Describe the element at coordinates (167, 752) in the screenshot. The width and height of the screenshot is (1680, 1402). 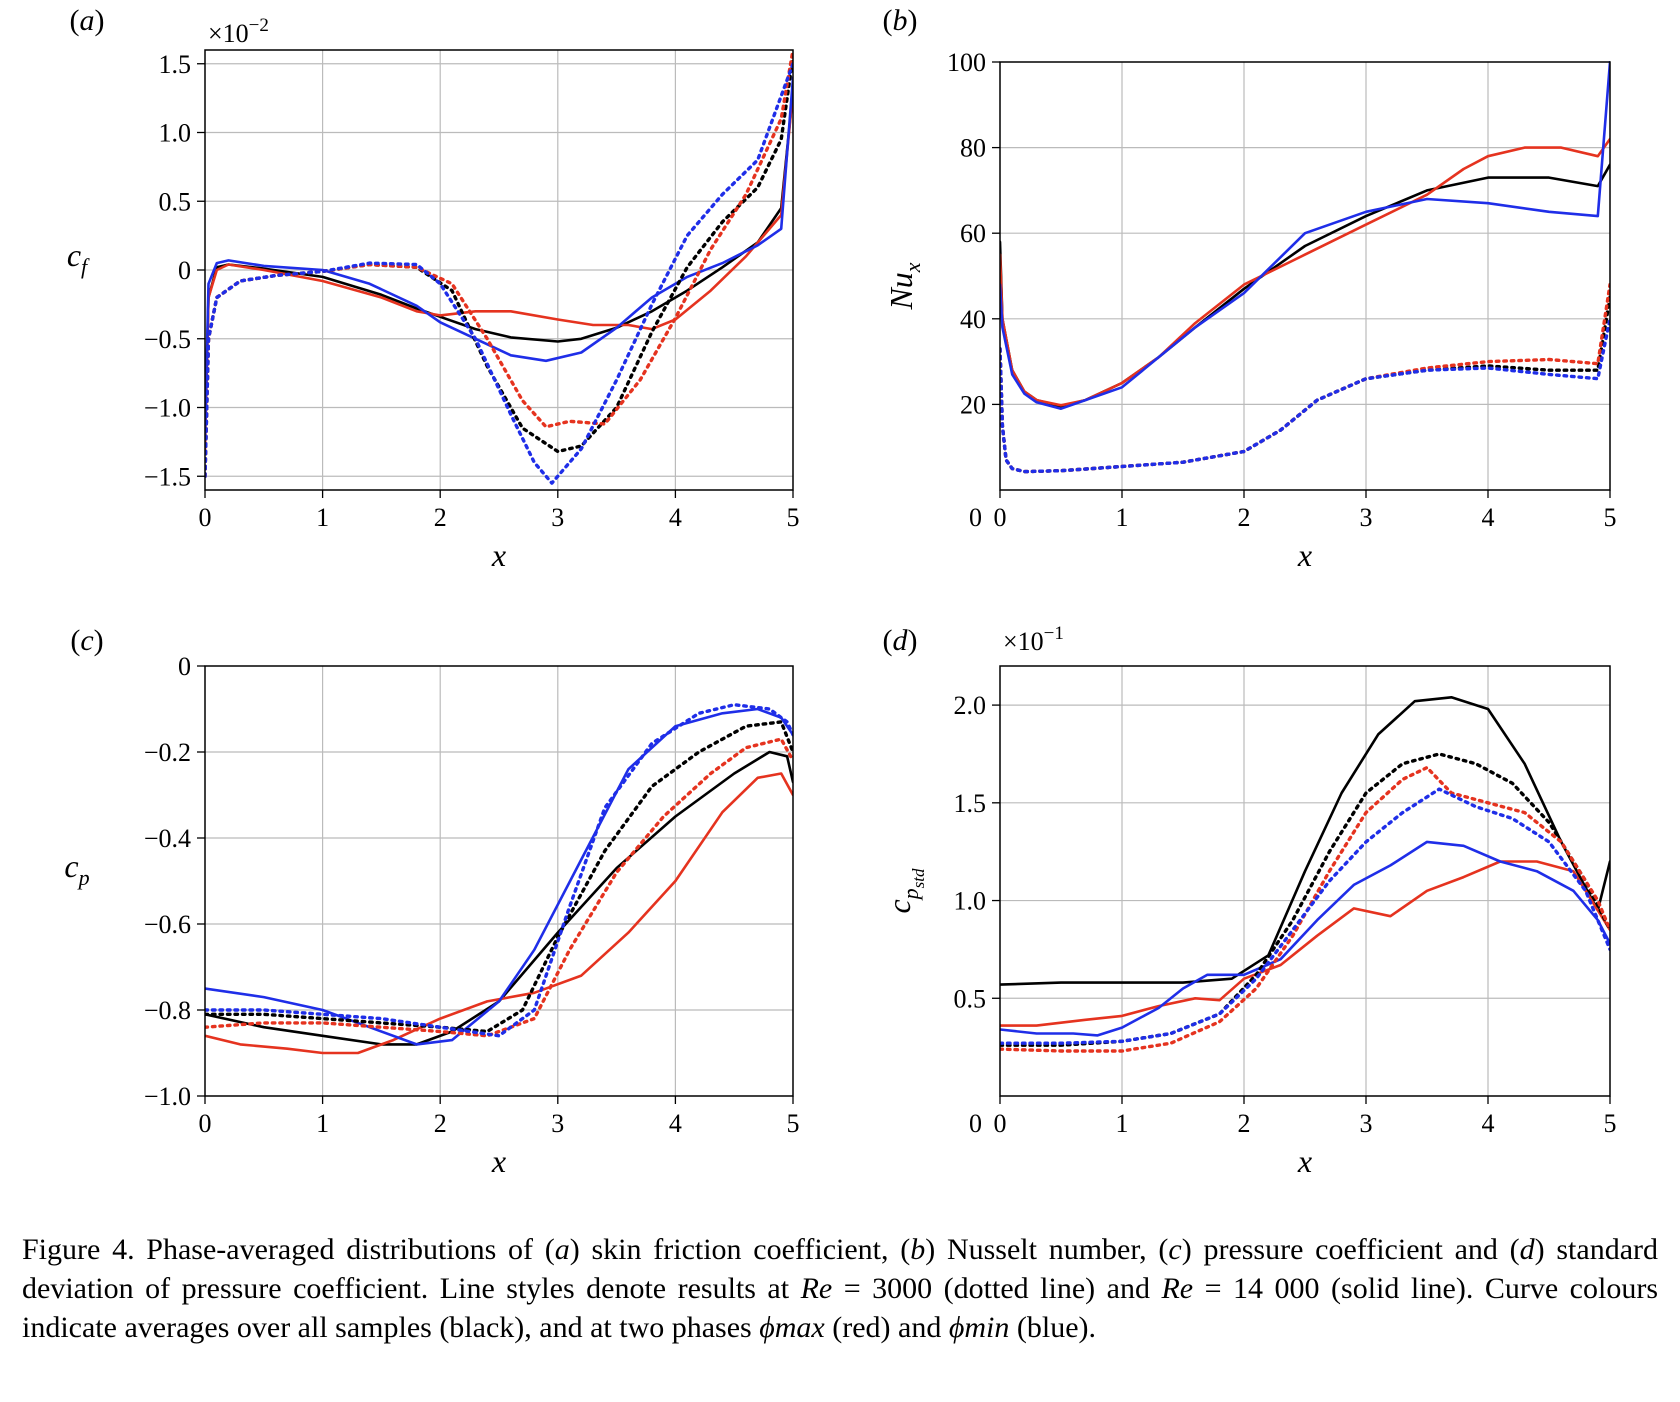
I see `y-tick-label: −0.2` at that location.